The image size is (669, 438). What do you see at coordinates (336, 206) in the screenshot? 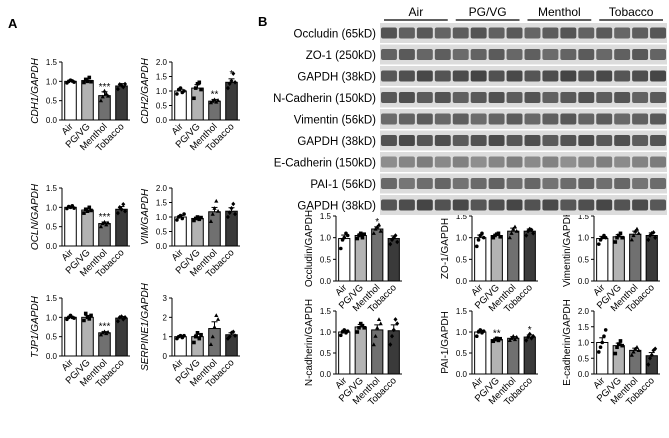
I see `blot-row-label: GAPDH (38kD)` at bounding box center [336, 206].